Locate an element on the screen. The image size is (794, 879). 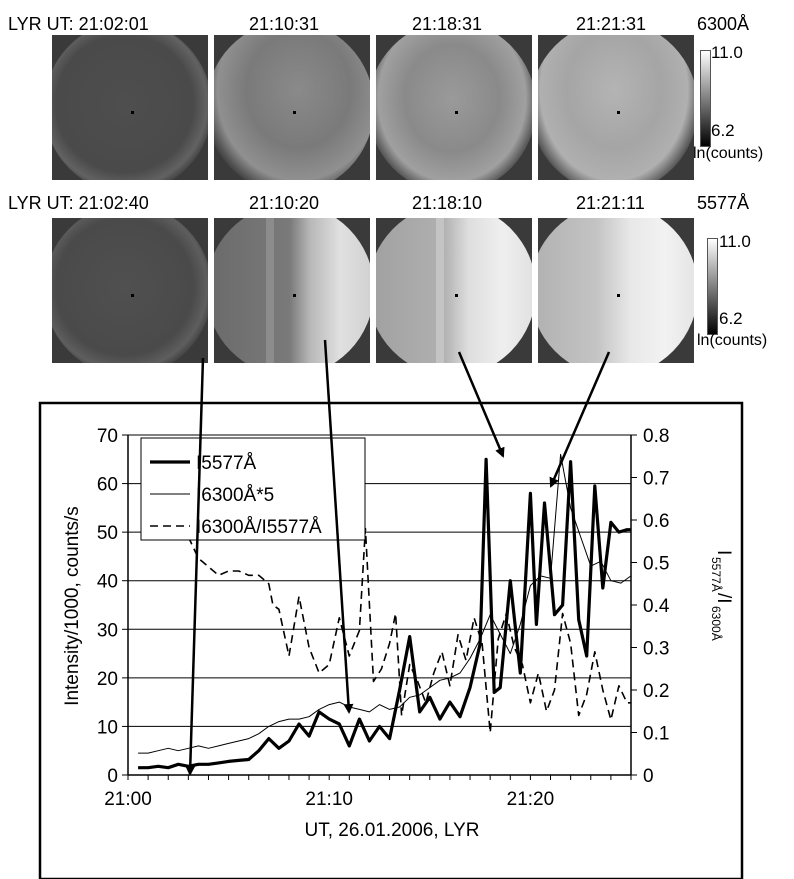
legend-label-3: I6300Å/I5577Å is located at coordinates (259, 527).